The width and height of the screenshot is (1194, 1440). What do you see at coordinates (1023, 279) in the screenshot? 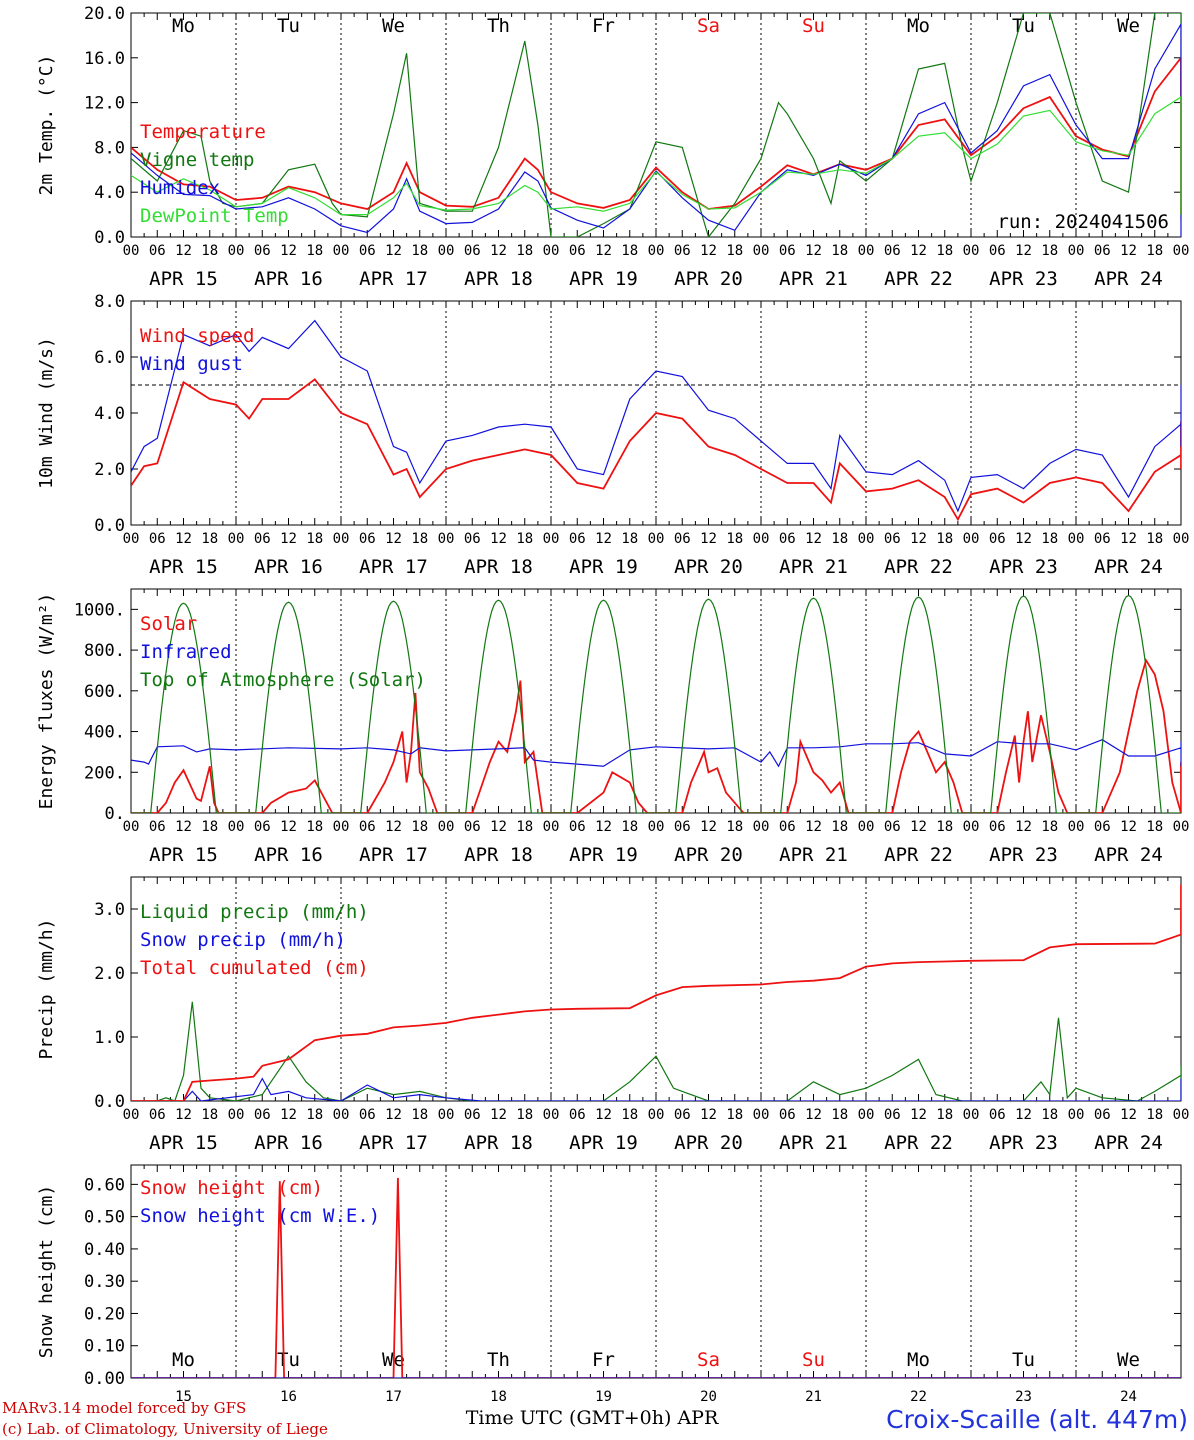
I see `date-label: APR 23` at bounding box center [1023, 279].